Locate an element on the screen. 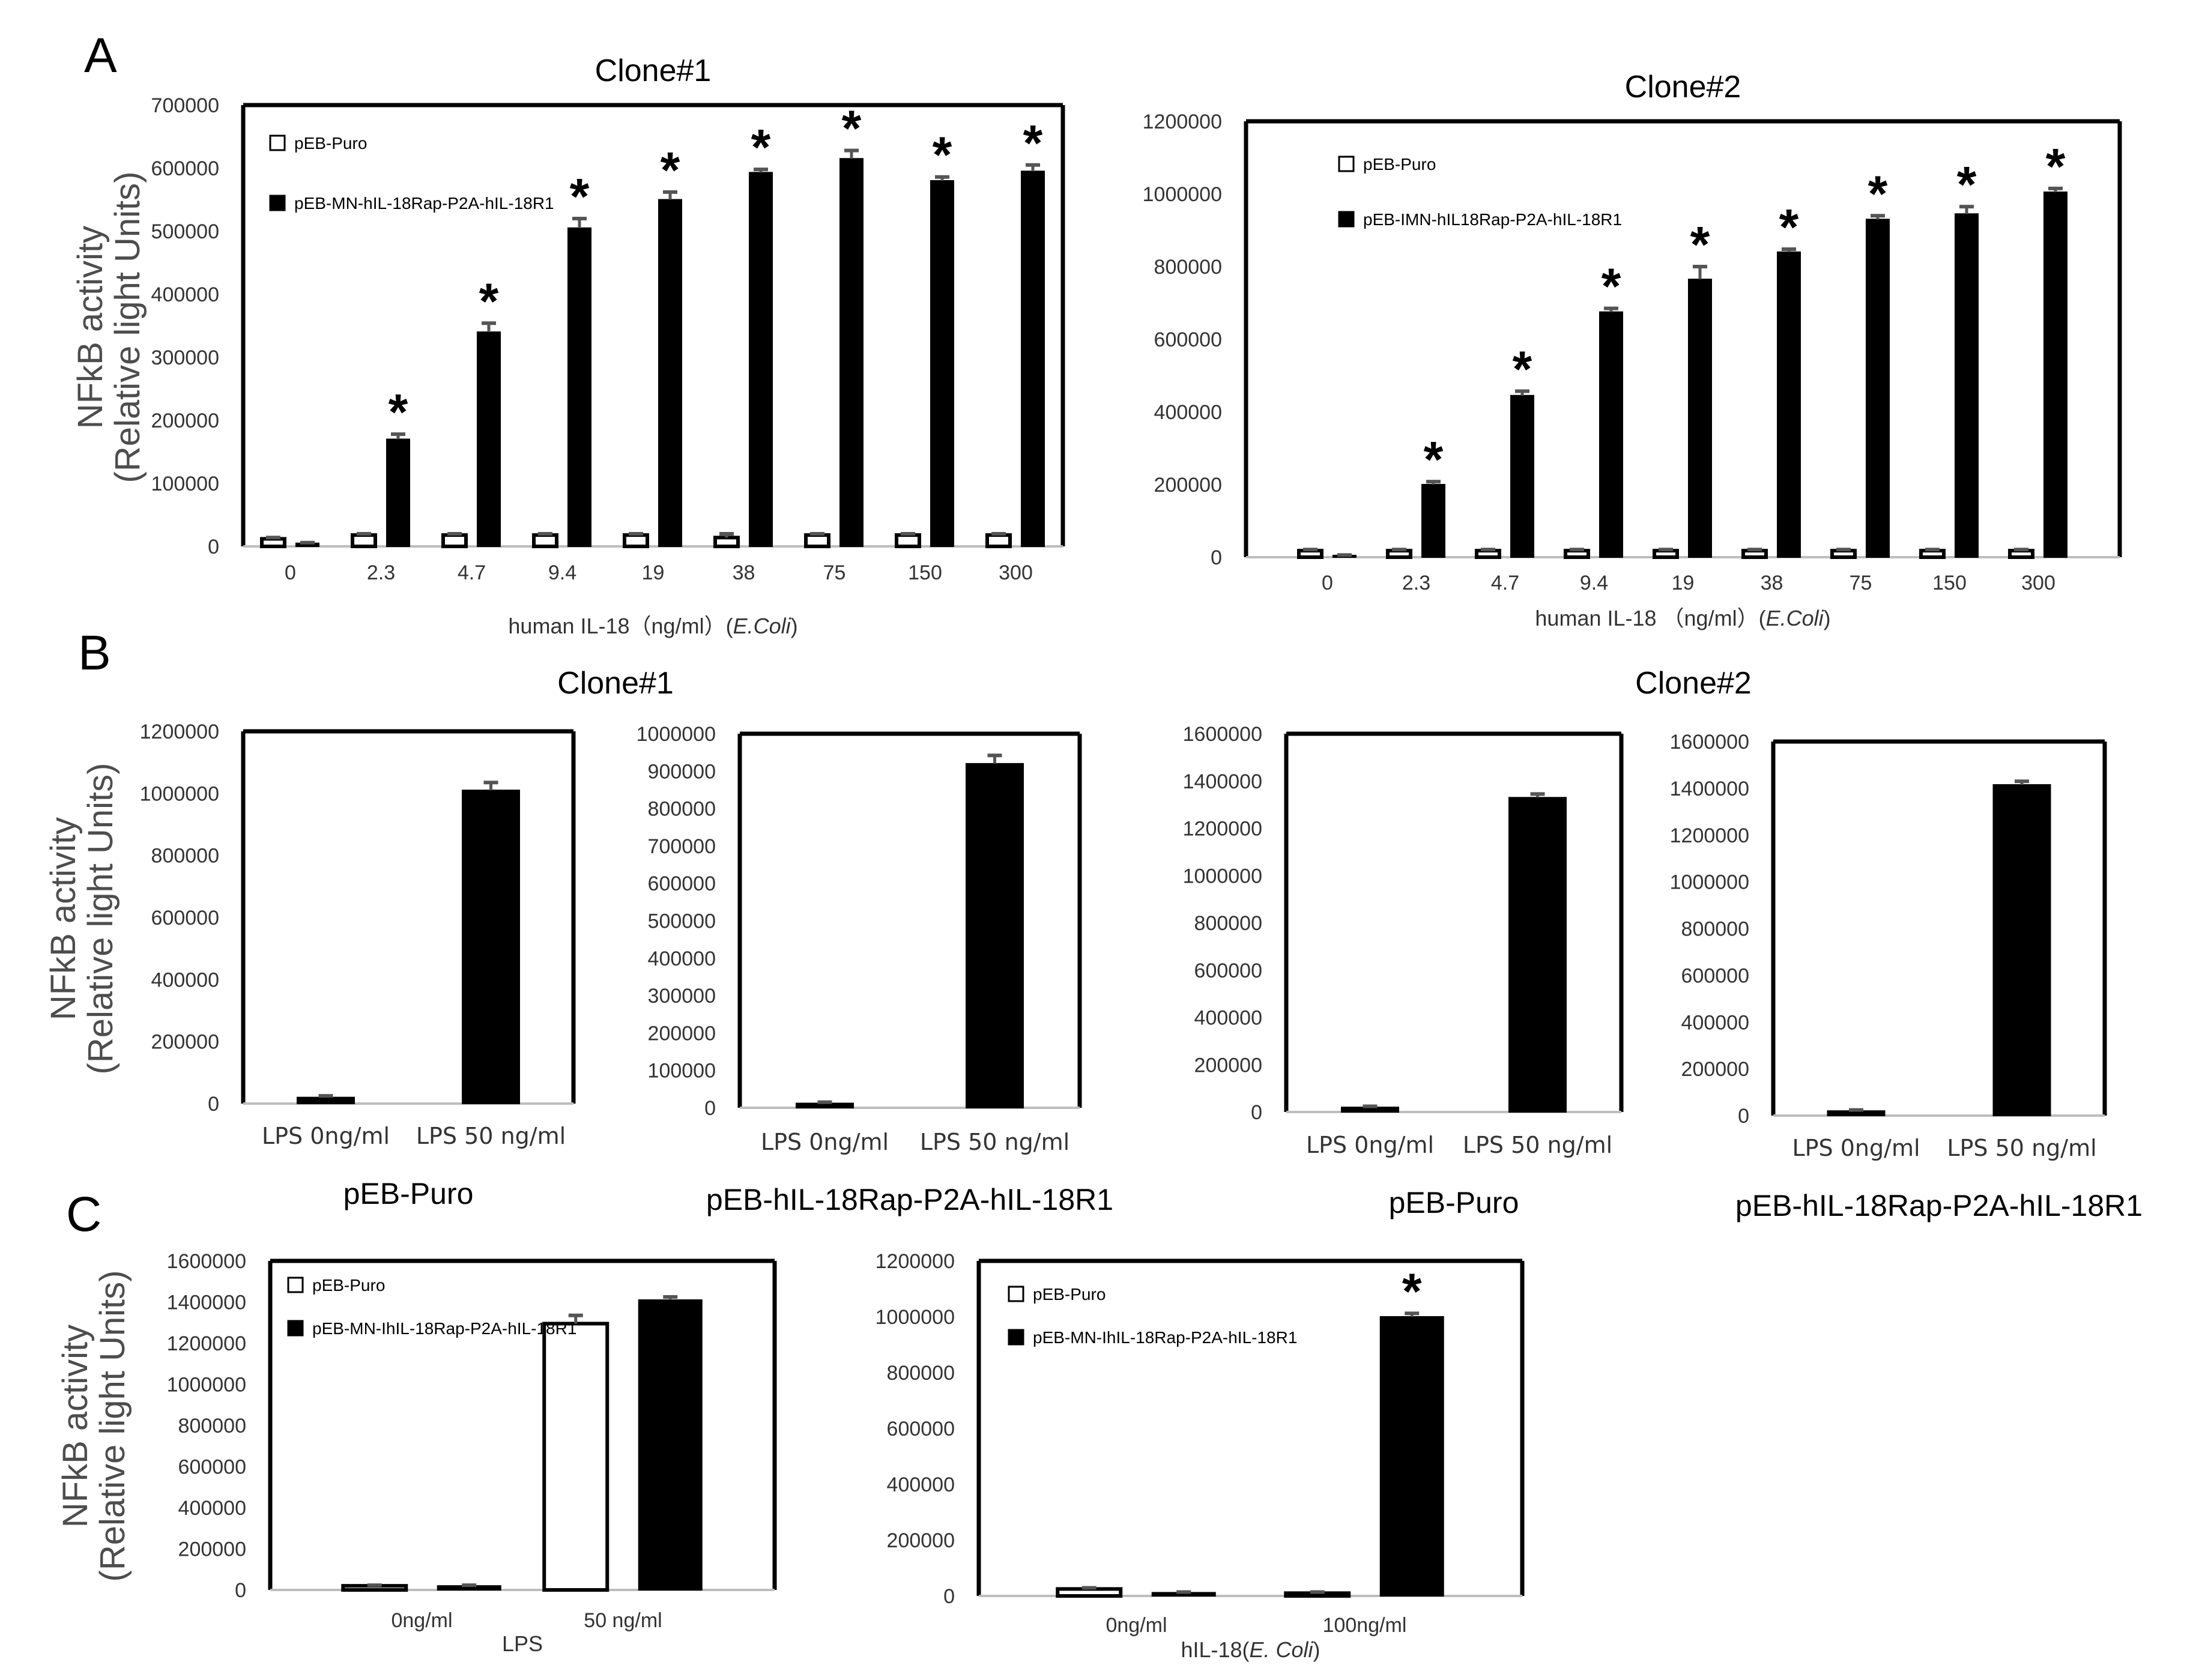 The image size is (2196, 1680). x-category-label: 9.4 is located at coordinates (562, 572).